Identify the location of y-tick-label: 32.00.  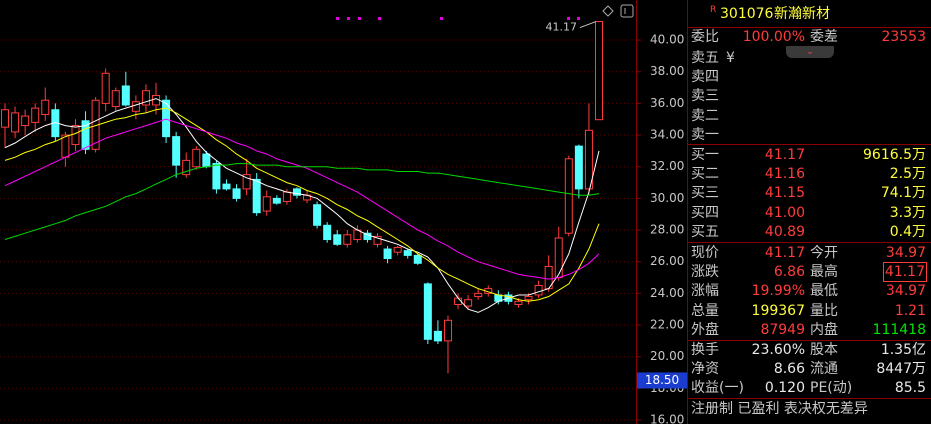
(667, 166).